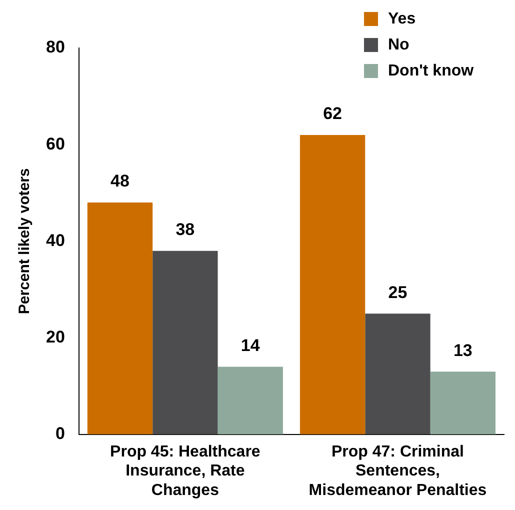 The image size is (515, 510). Describe the element at coordinates (55, 240) in the screenshot. I see `y-tick-label: 40` at that location.